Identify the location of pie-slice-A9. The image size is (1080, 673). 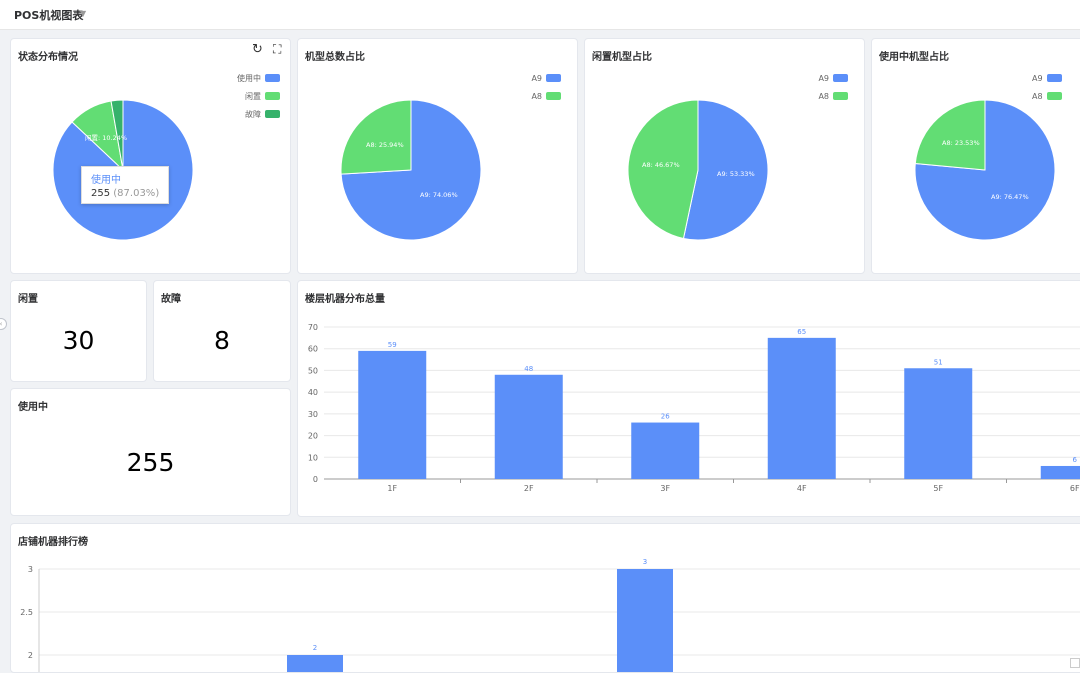
(725, 170).